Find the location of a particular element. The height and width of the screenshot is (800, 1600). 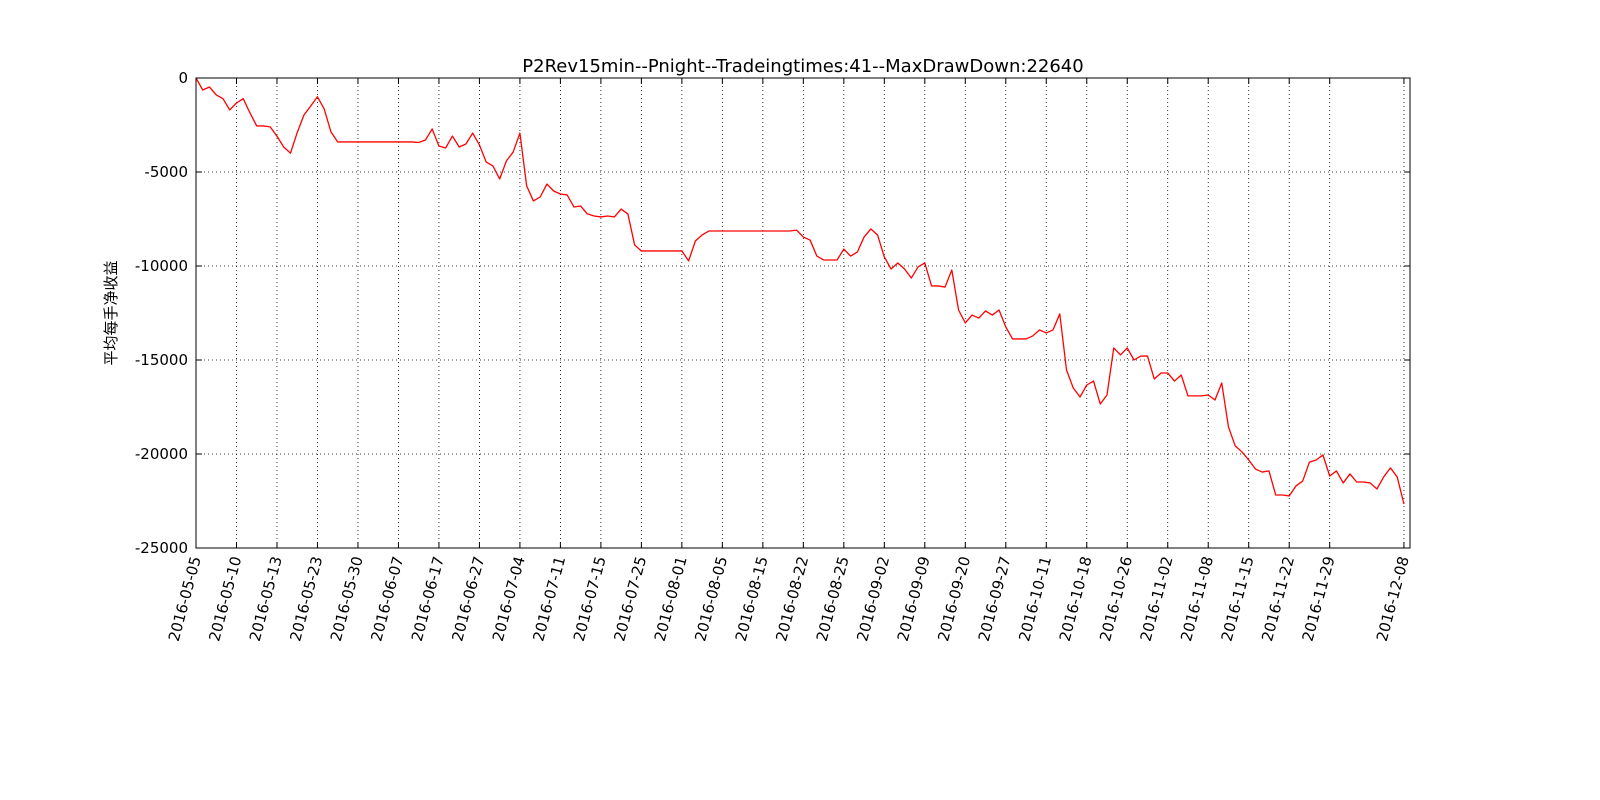

y-axis-label: 平均每手净收益 is located at coordinates (111, 312).